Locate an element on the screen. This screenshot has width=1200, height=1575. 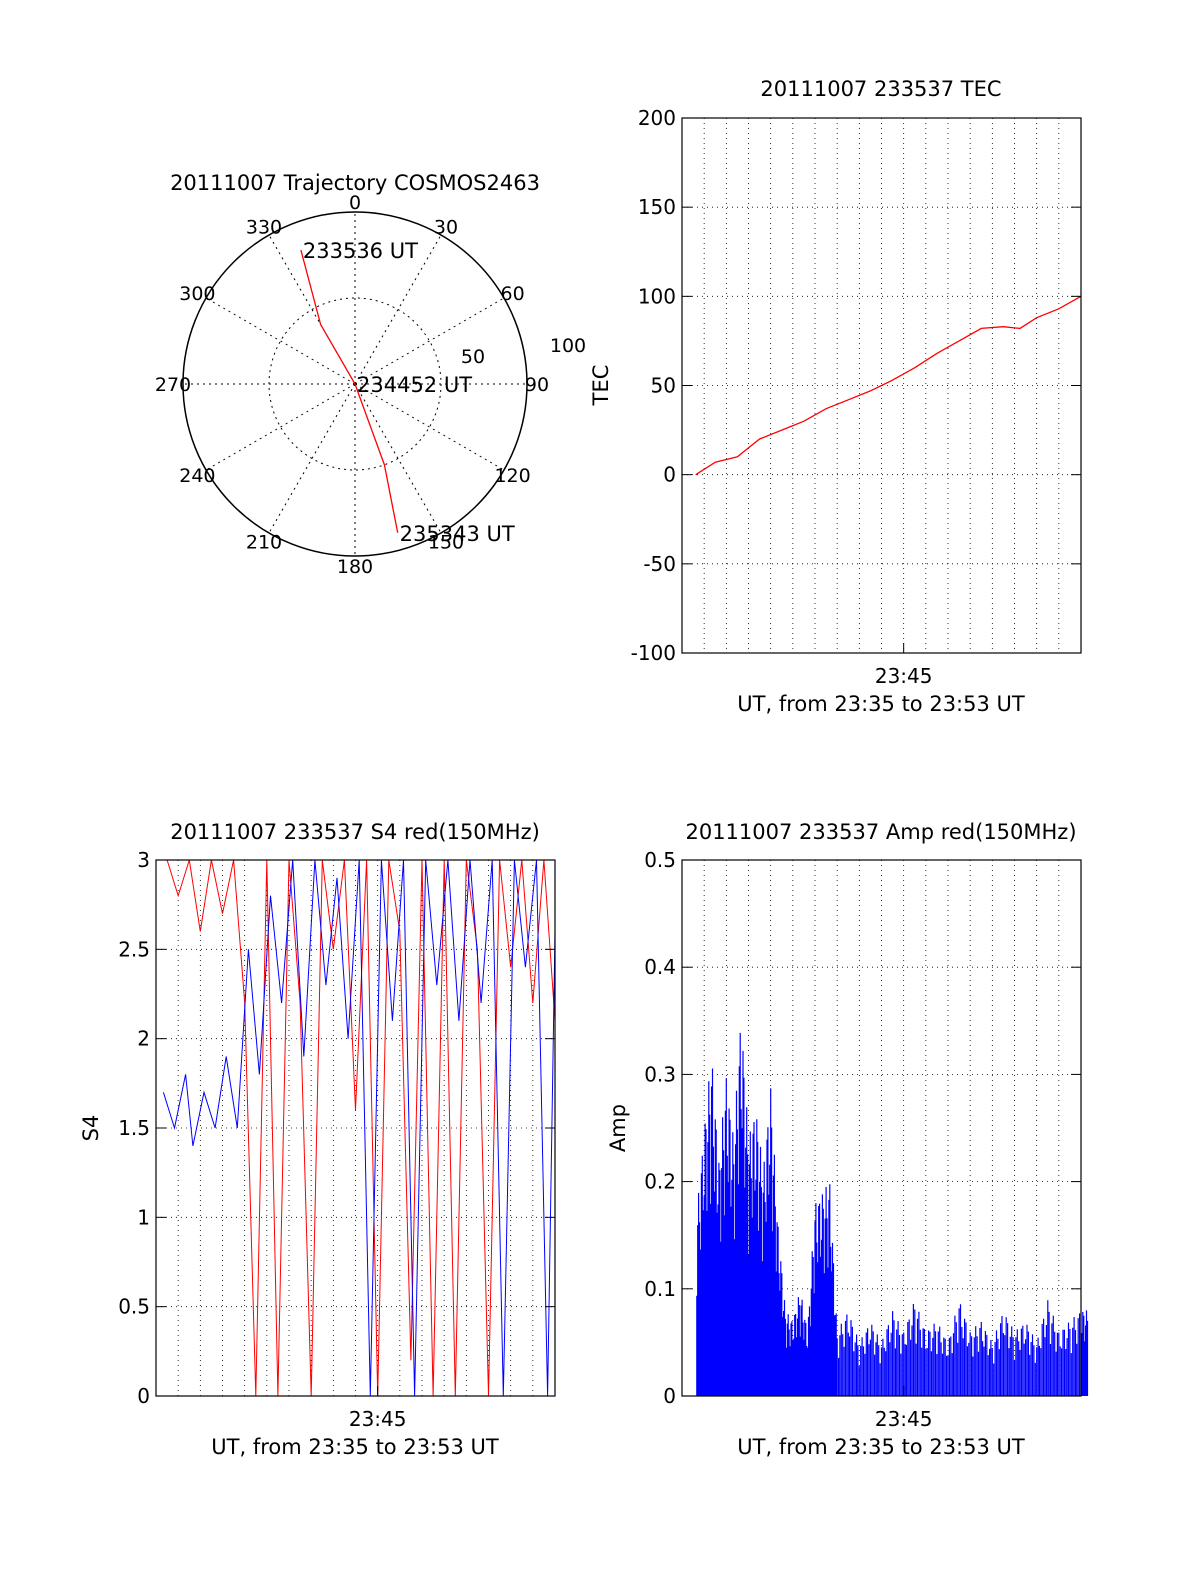
amp-plot-frame is located at coordinates (881, 1128).